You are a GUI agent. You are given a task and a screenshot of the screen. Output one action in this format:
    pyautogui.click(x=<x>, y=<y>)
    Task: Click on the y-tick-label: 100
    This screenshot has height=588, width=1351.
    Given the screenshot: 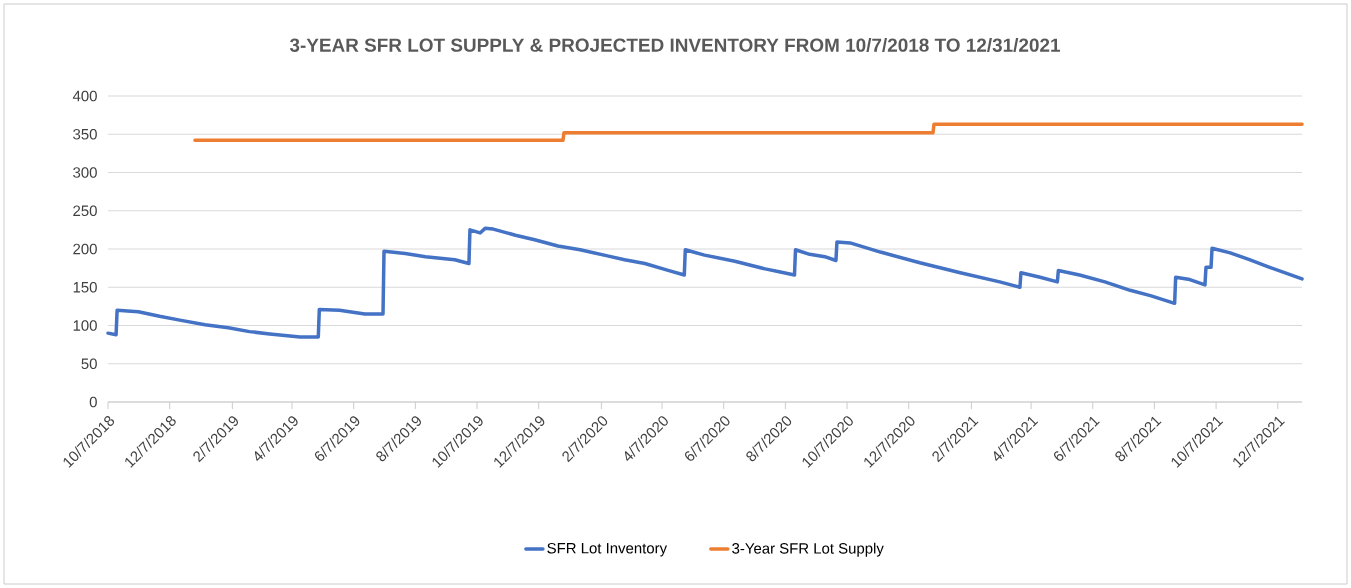 What is the action you would take?
    pyautogui.click(x=85, y=325)
    